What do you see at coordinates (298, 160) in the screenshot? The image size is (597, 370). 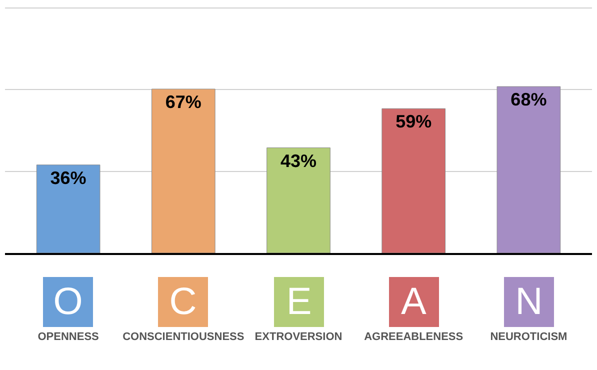 I see `data-label: 43%` at bounding box center [298, 160].